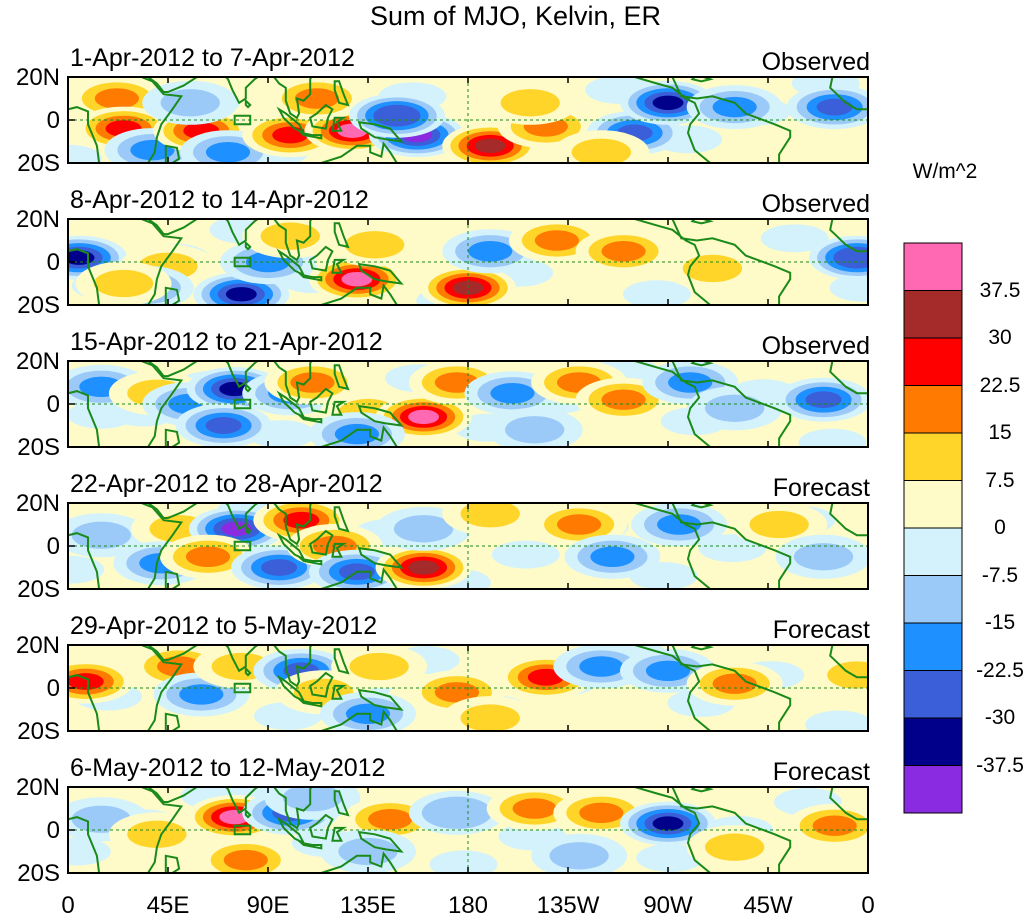 This screenshot has height=921, width=1031. I want to click on figure-title: Sum of MJO, Kelvin, ER, so click(515, 16).